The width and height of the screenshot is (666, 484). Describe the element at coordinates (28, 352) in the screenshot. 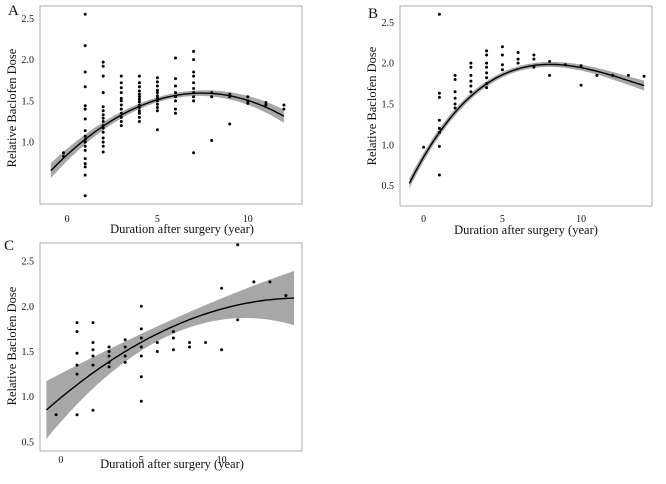

I see `panel-c-y-tick: 1.5` at that location.